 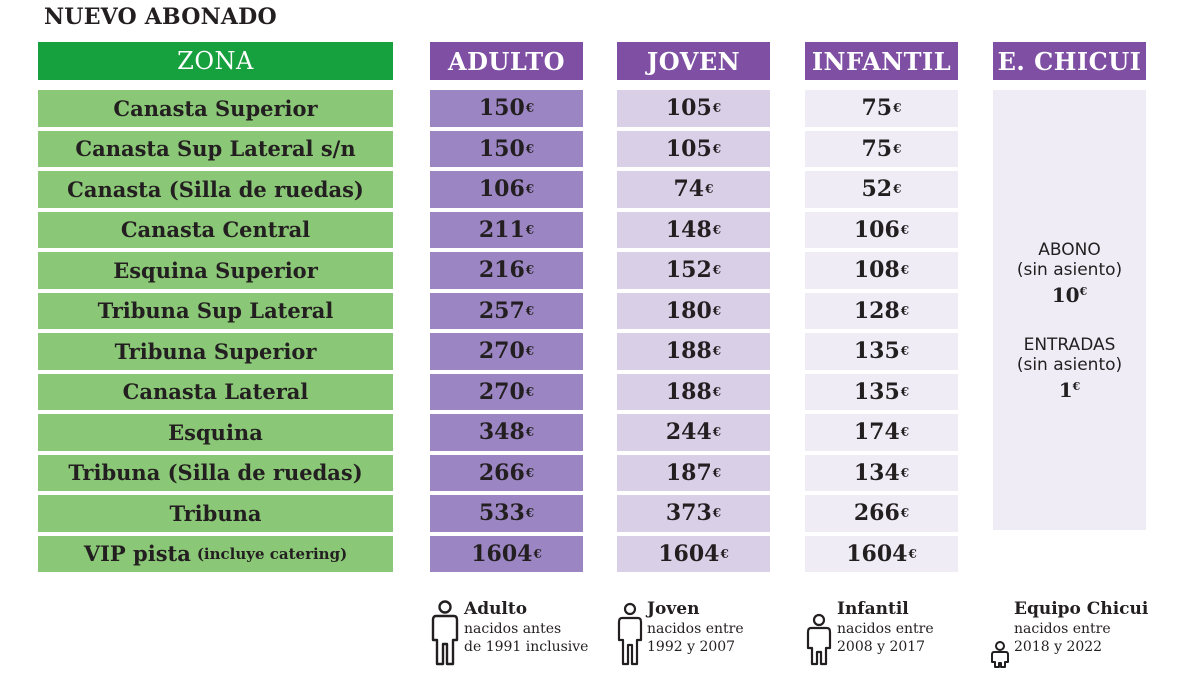 What do you see at coordinates (506, 108) in the screenshot?
I see `adulto-cell: 150 €` at bounding box center [506, 108].